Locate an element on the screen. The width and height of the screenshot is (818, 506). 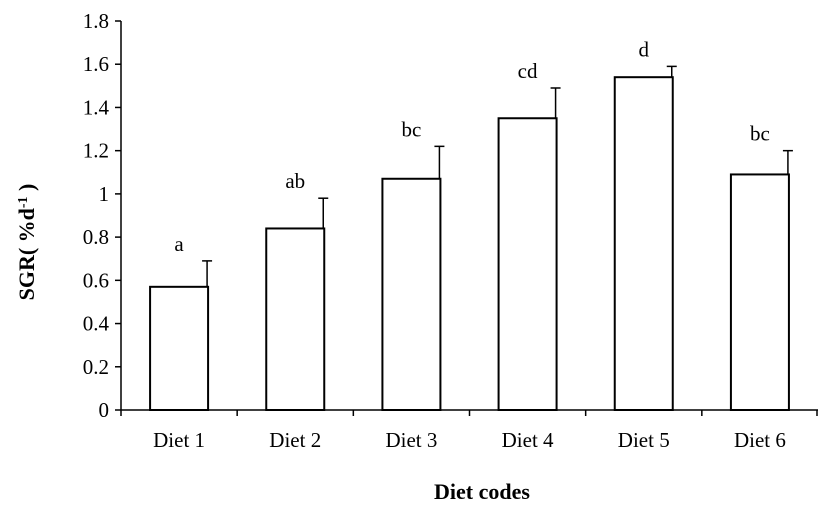
y-tick-label: 0.8 is located at coordinates (96, 237).